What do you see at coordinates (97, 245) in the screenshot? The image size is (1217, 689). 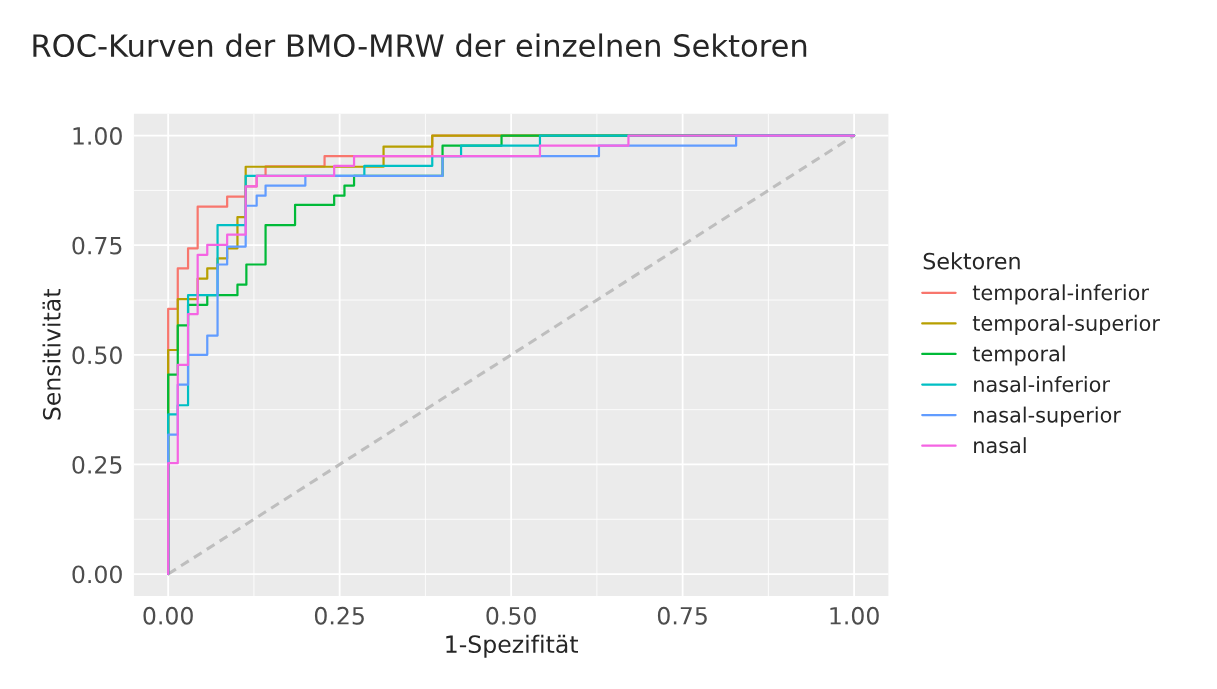 I see `y-tick-label: 0.75` at bounding box center [97, 245].